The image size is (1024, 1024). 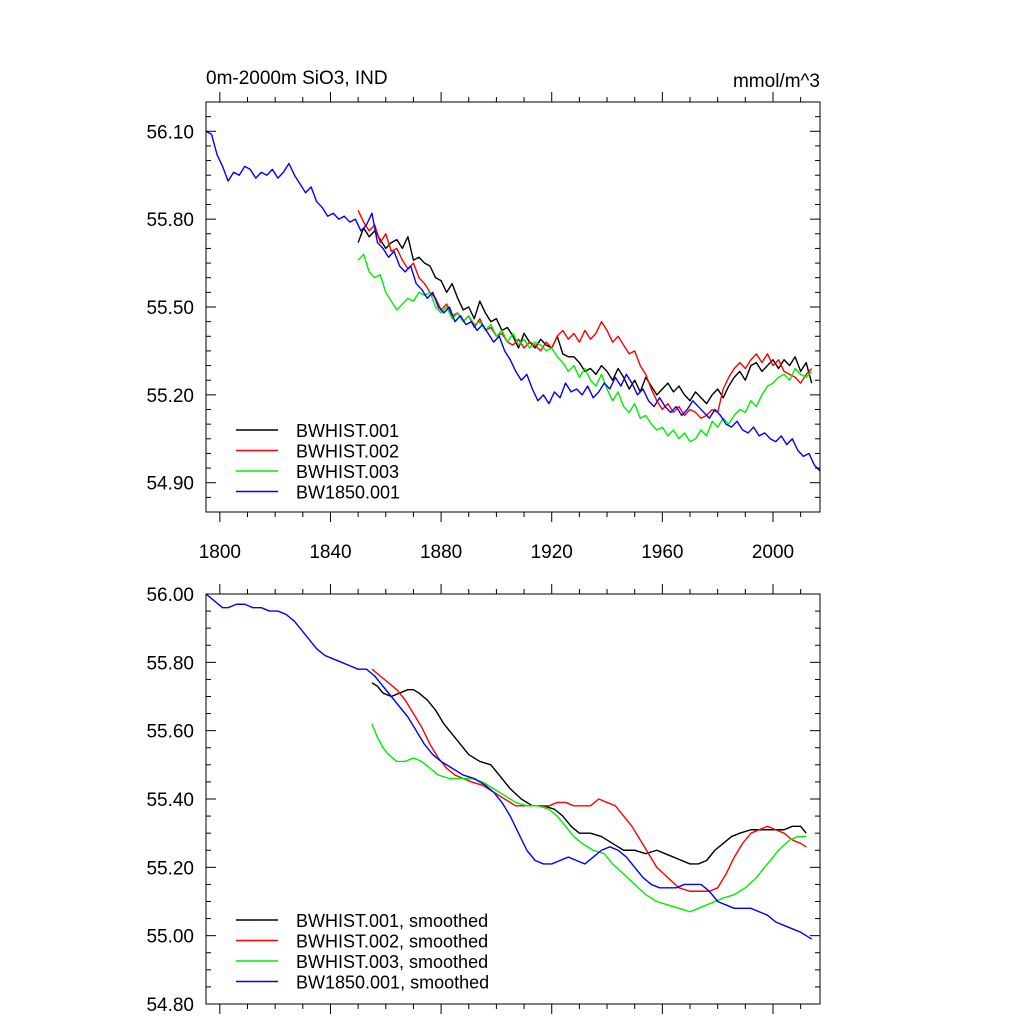 What do you see at coordinates (347, 452) in the screenshot?
I see `legend-entry: BWHIST.002` at bounding box center [347, 452].